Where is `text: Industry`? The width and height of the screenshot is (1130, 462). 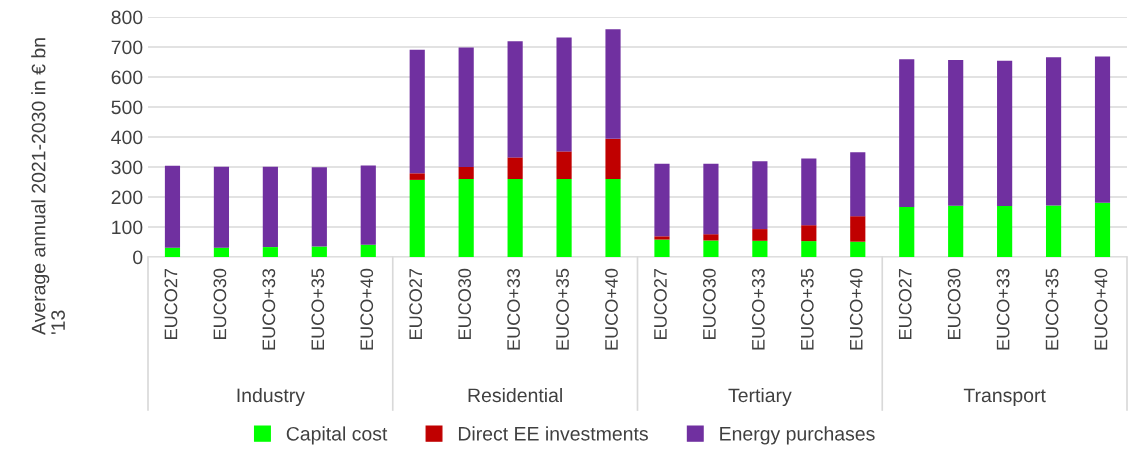 text: Industry is located at coordinates (271, 397).